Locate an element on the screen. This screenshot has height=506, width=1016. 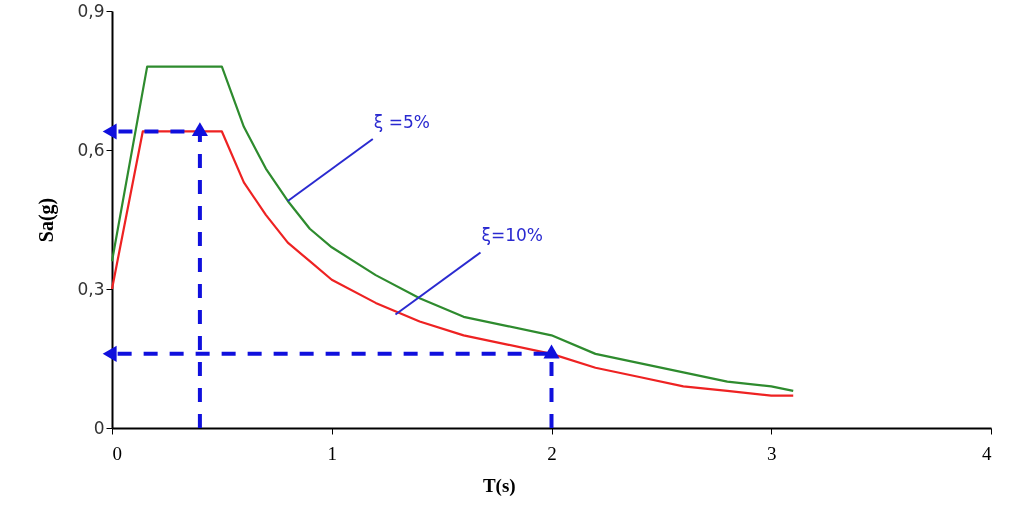
y-tick-label: 0,9 is located at coordinates (91, 10).